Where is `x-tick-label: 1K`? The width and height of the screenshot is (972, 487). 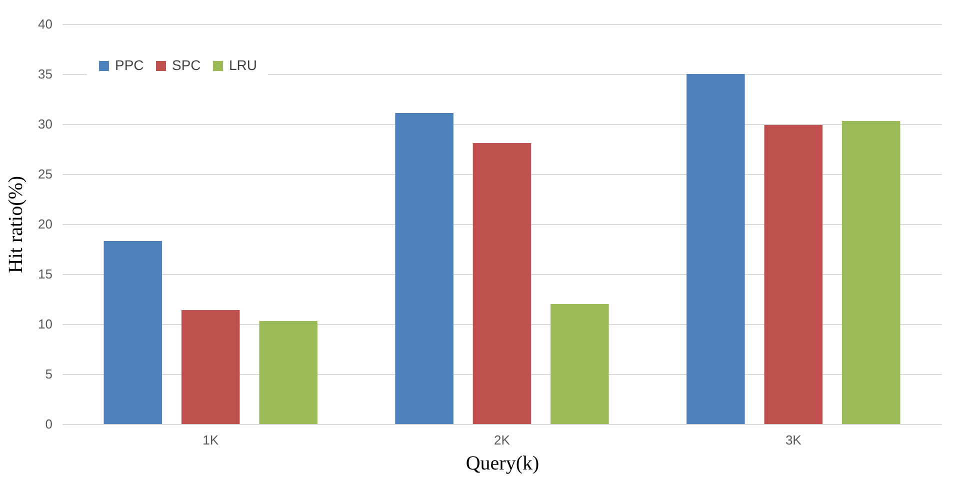
x-tick-label: 1K is located at coordinates (210, 440).